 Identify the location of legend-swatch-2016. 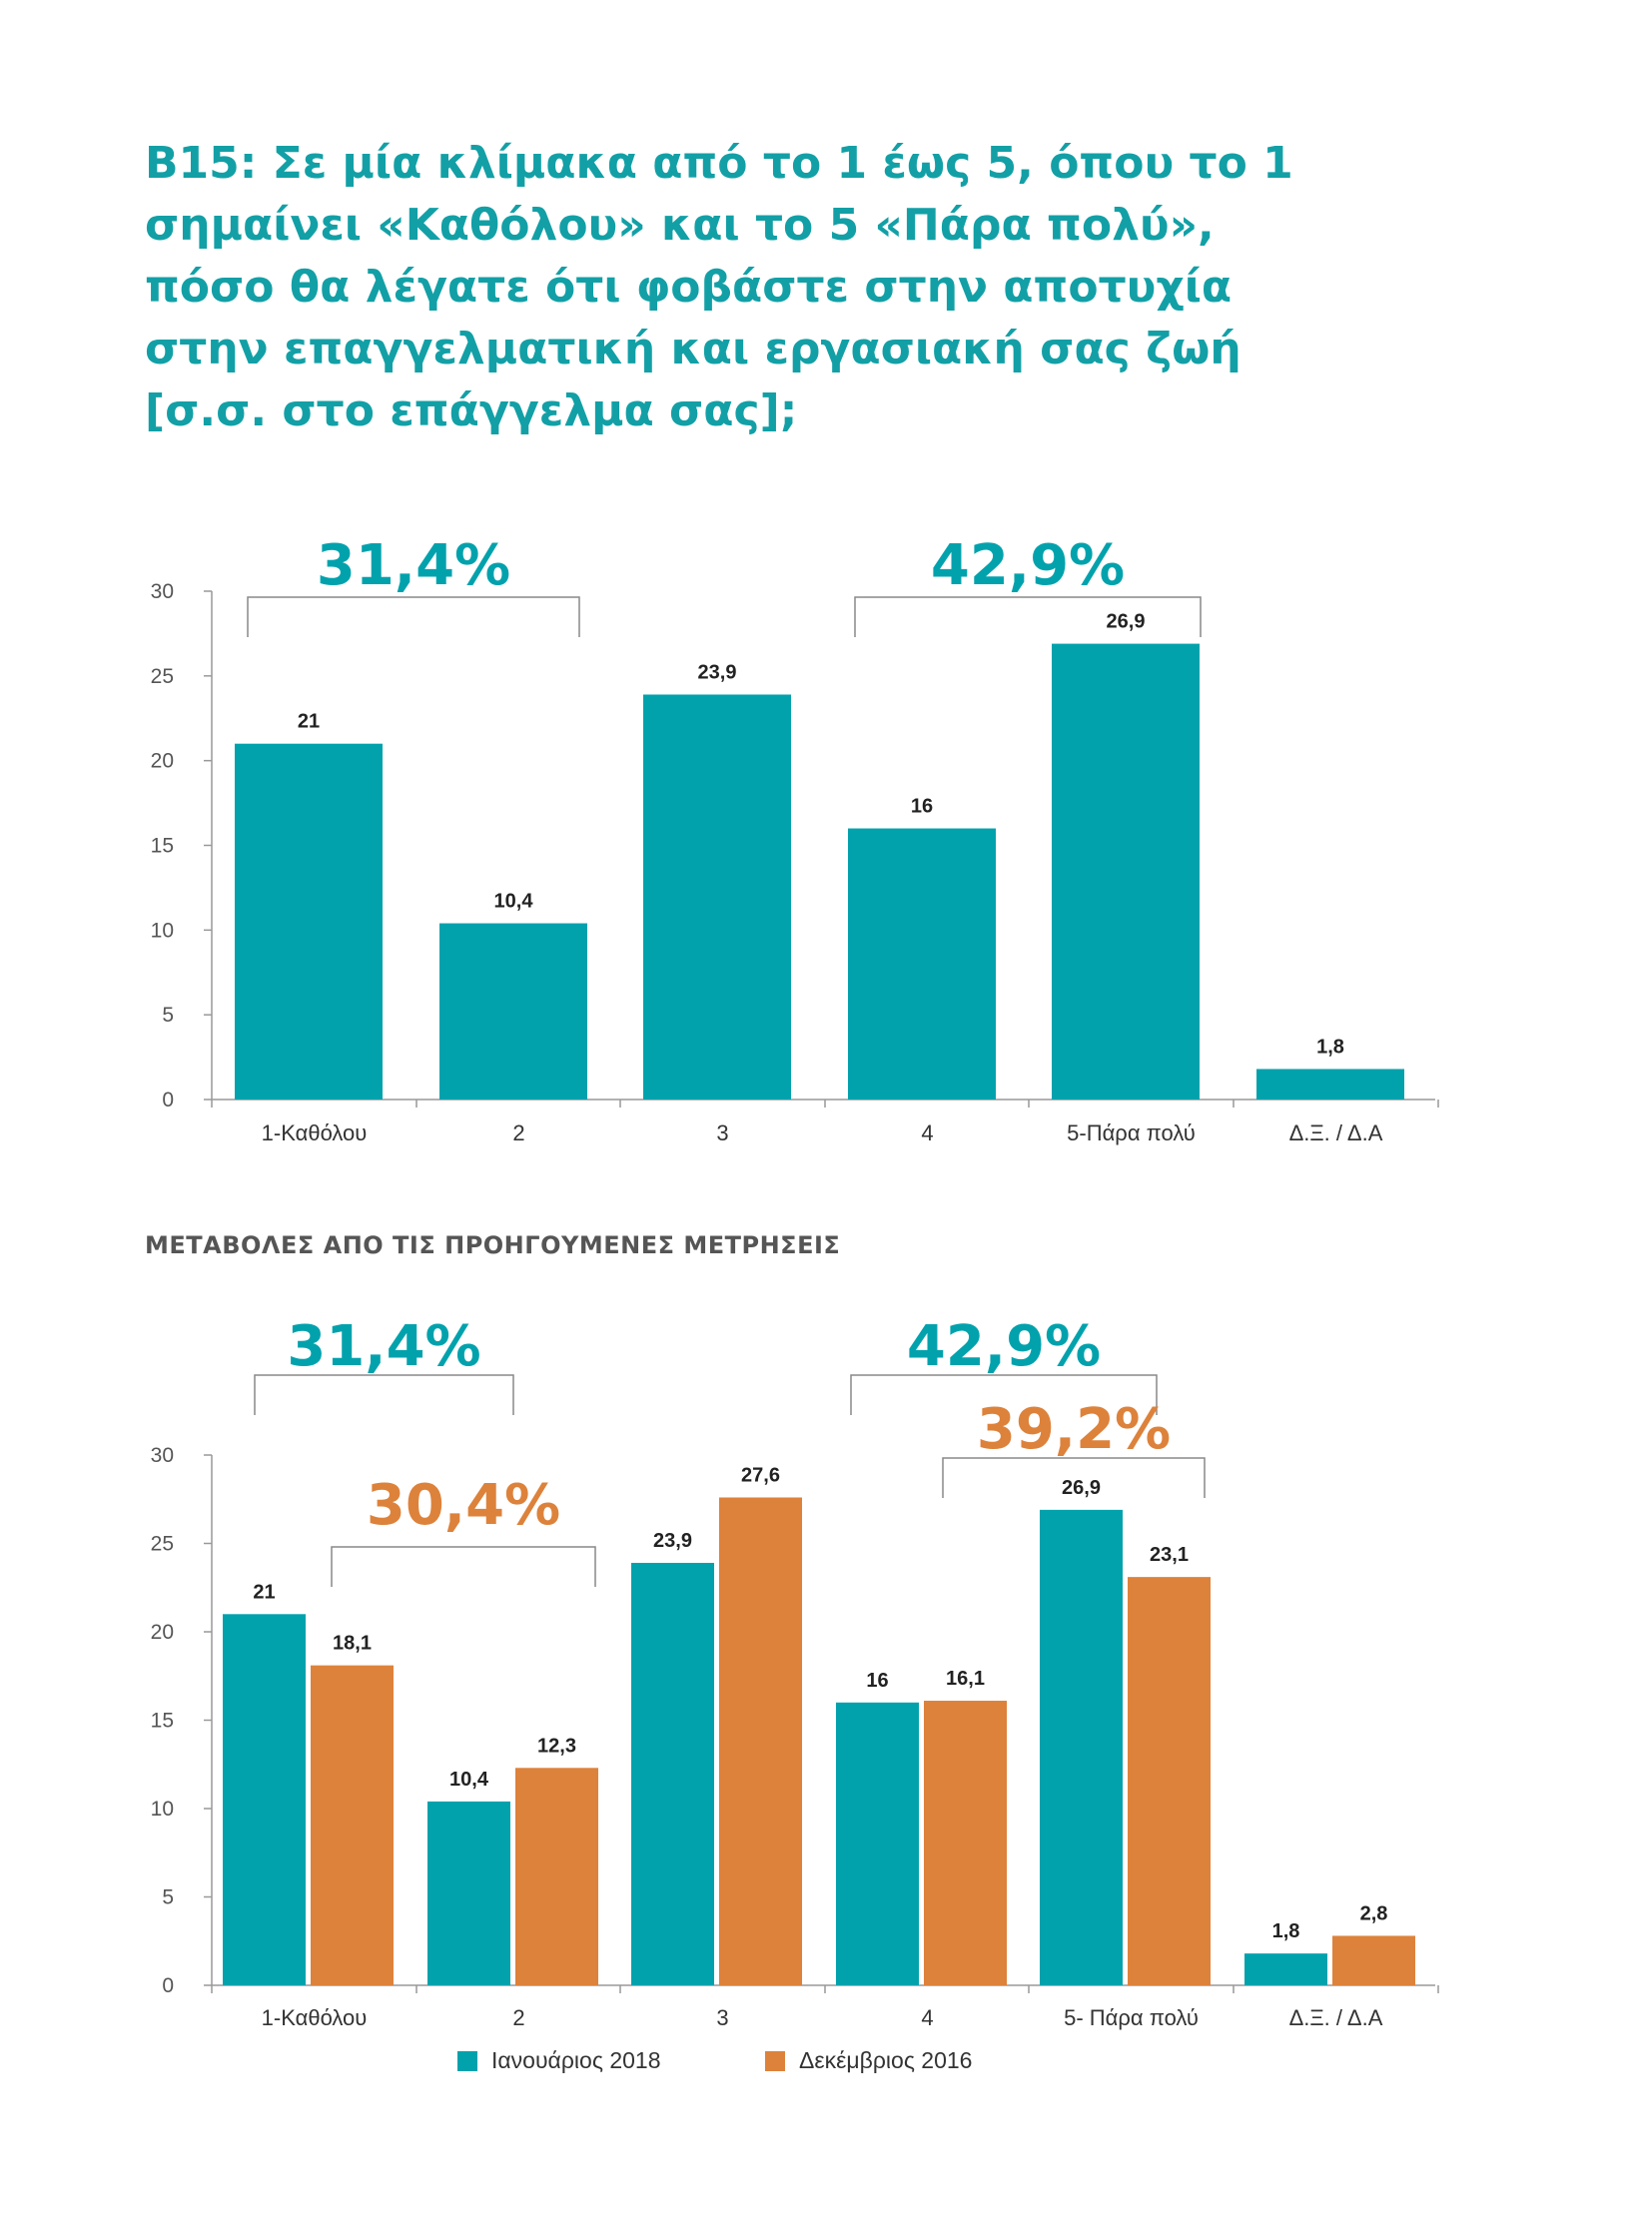
(775, 2061).